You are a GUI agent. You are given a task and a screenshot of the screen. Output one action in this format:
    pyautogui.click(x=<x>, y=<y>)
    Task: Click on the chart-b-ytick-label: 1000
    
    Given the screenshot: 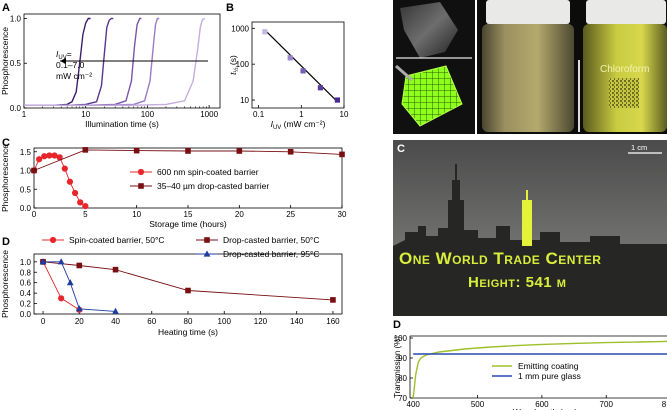 What is the action you would take?
    pyautogui.click(x=240, y=28)
    